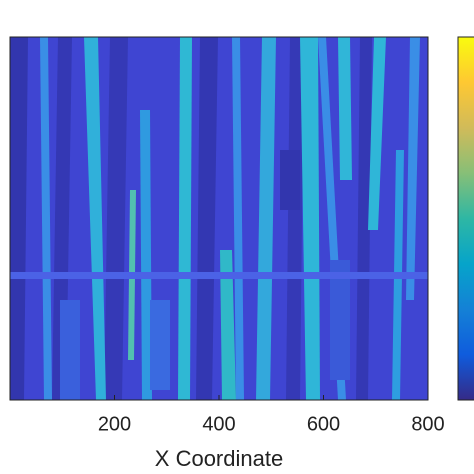 This screenshot has width=474, height=474. I want to click on x-tick-label: 800, so click(427, 424).